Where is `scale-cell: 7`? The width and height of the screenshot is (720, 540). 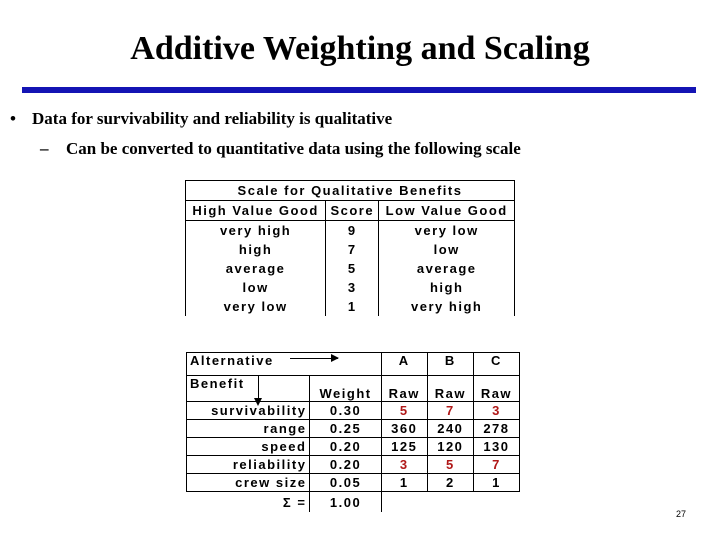
scale-cell: 7 is located at coordinates (352, 249).